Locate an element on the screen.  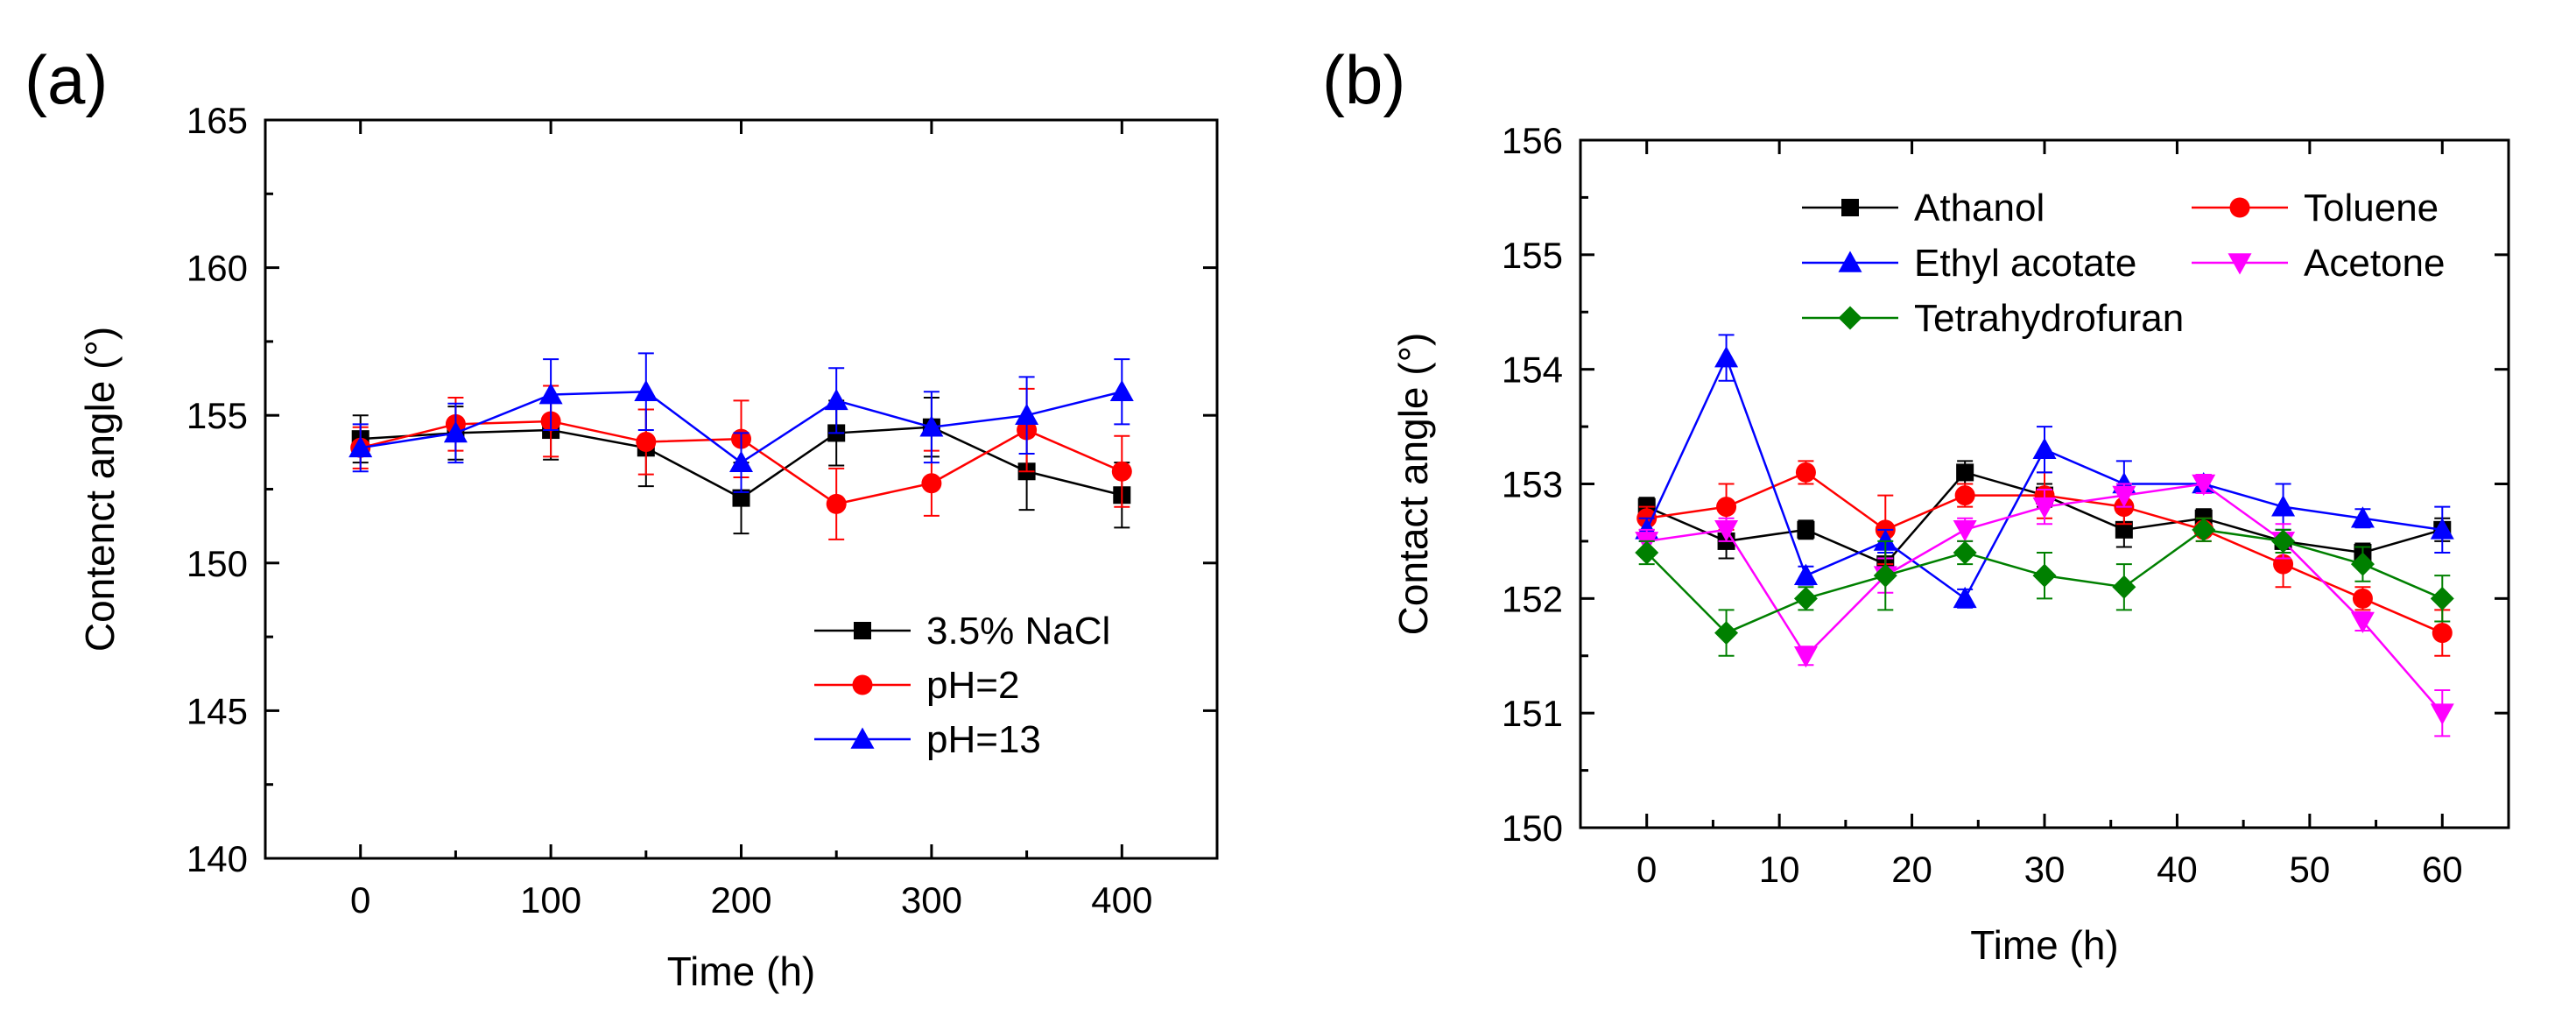
legend-item: Athanol is located at coordinates (1923, 208).